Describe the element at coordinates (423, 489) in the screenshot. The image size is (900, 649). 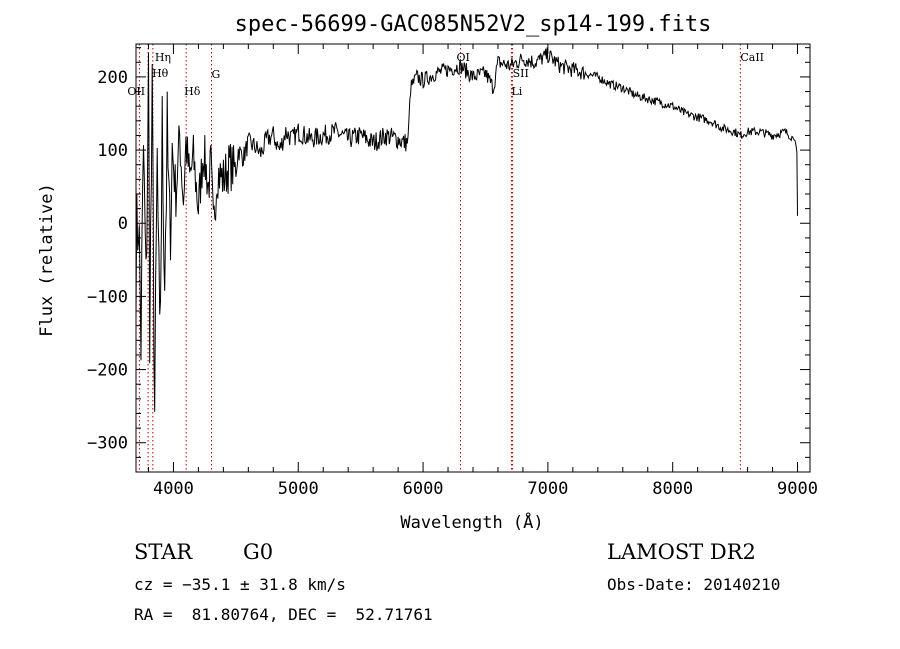
I see `x-tick-label: 6000` at that location.